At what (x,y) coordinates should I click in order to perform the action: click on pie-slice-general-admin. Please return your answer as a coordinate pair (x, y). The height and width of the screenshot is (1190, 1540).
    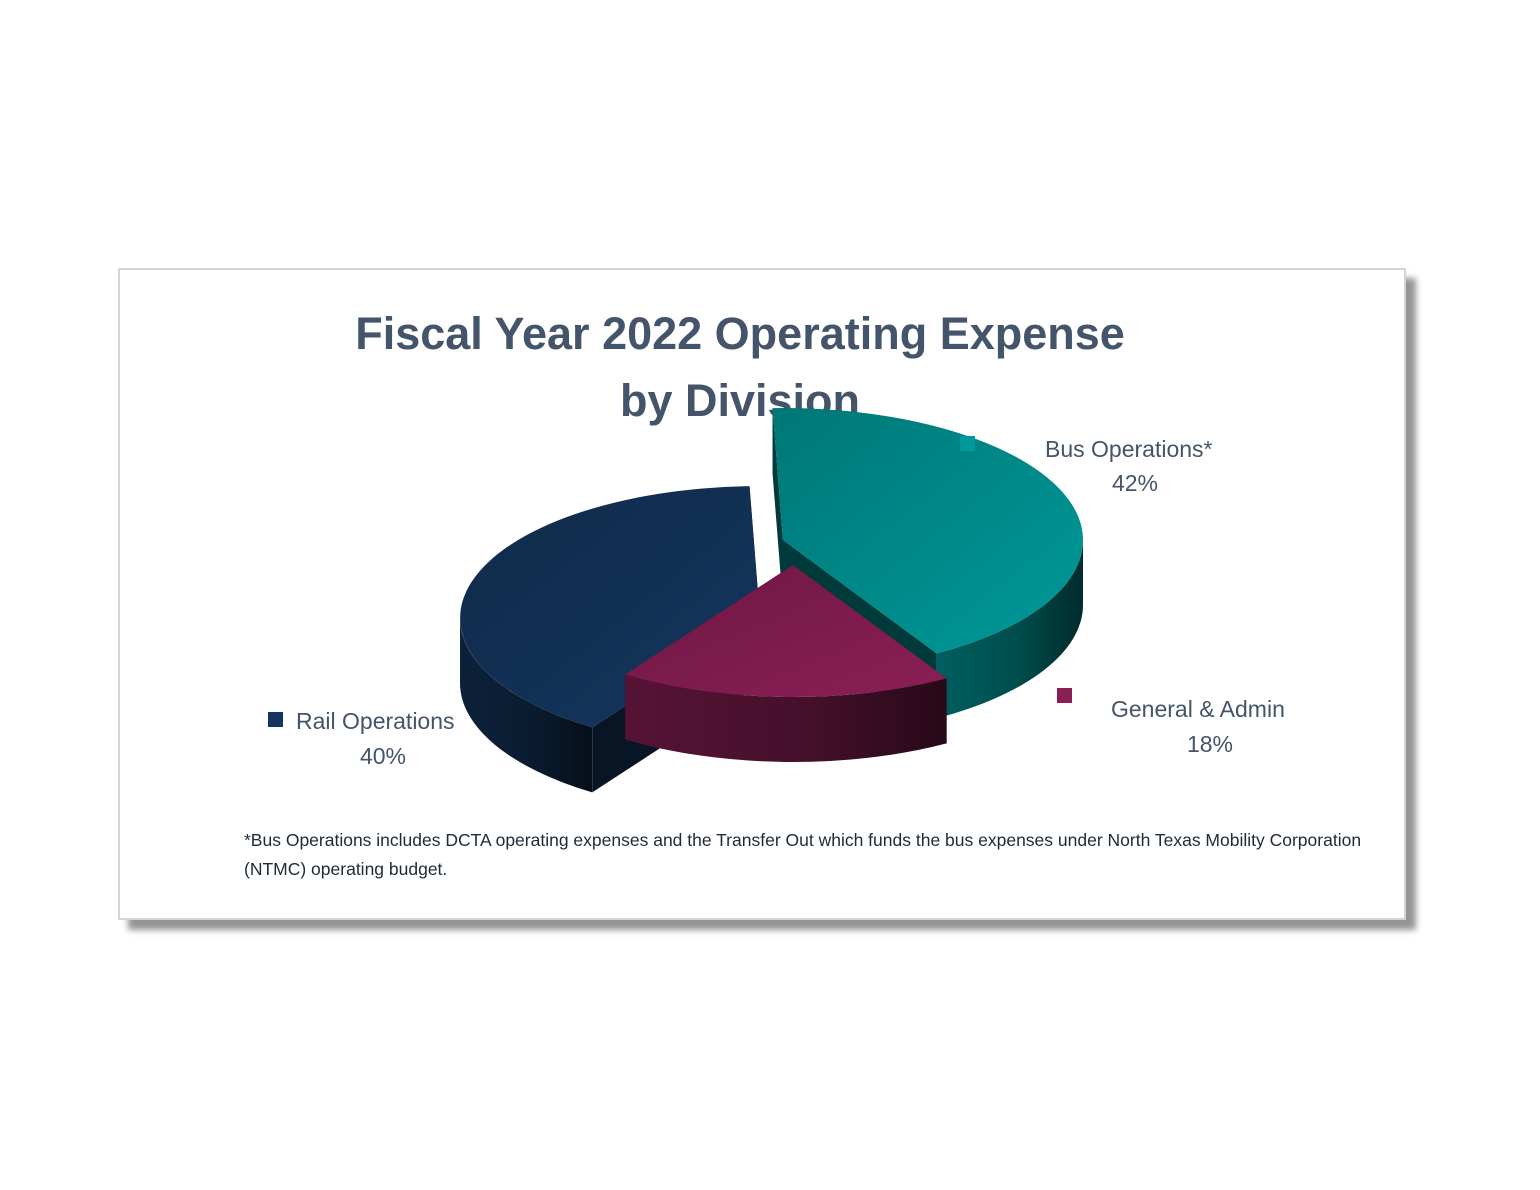
    Looking at the image, I should click on (786, 663).